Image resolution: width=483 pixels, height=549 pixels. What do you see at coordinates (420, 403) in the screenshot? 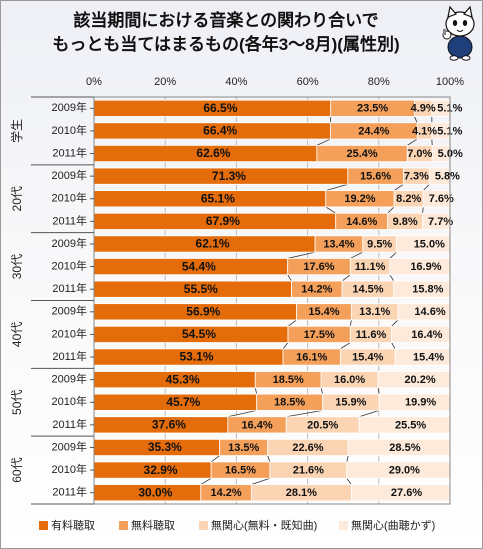
I see `data-label: 19.9%` at bounding box center [420, 403].